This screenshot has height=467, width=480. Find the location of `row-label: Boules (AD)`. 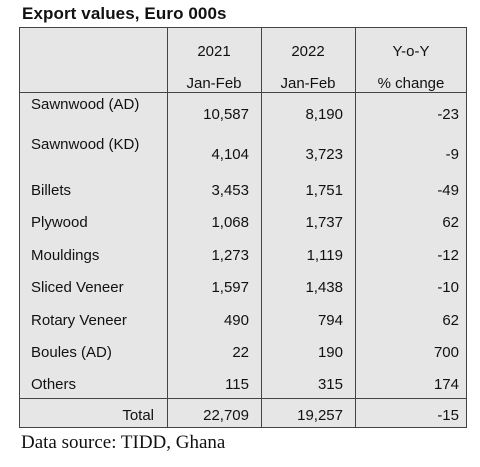

row-label: Boules (AD) is located at coordinates (71, 352).